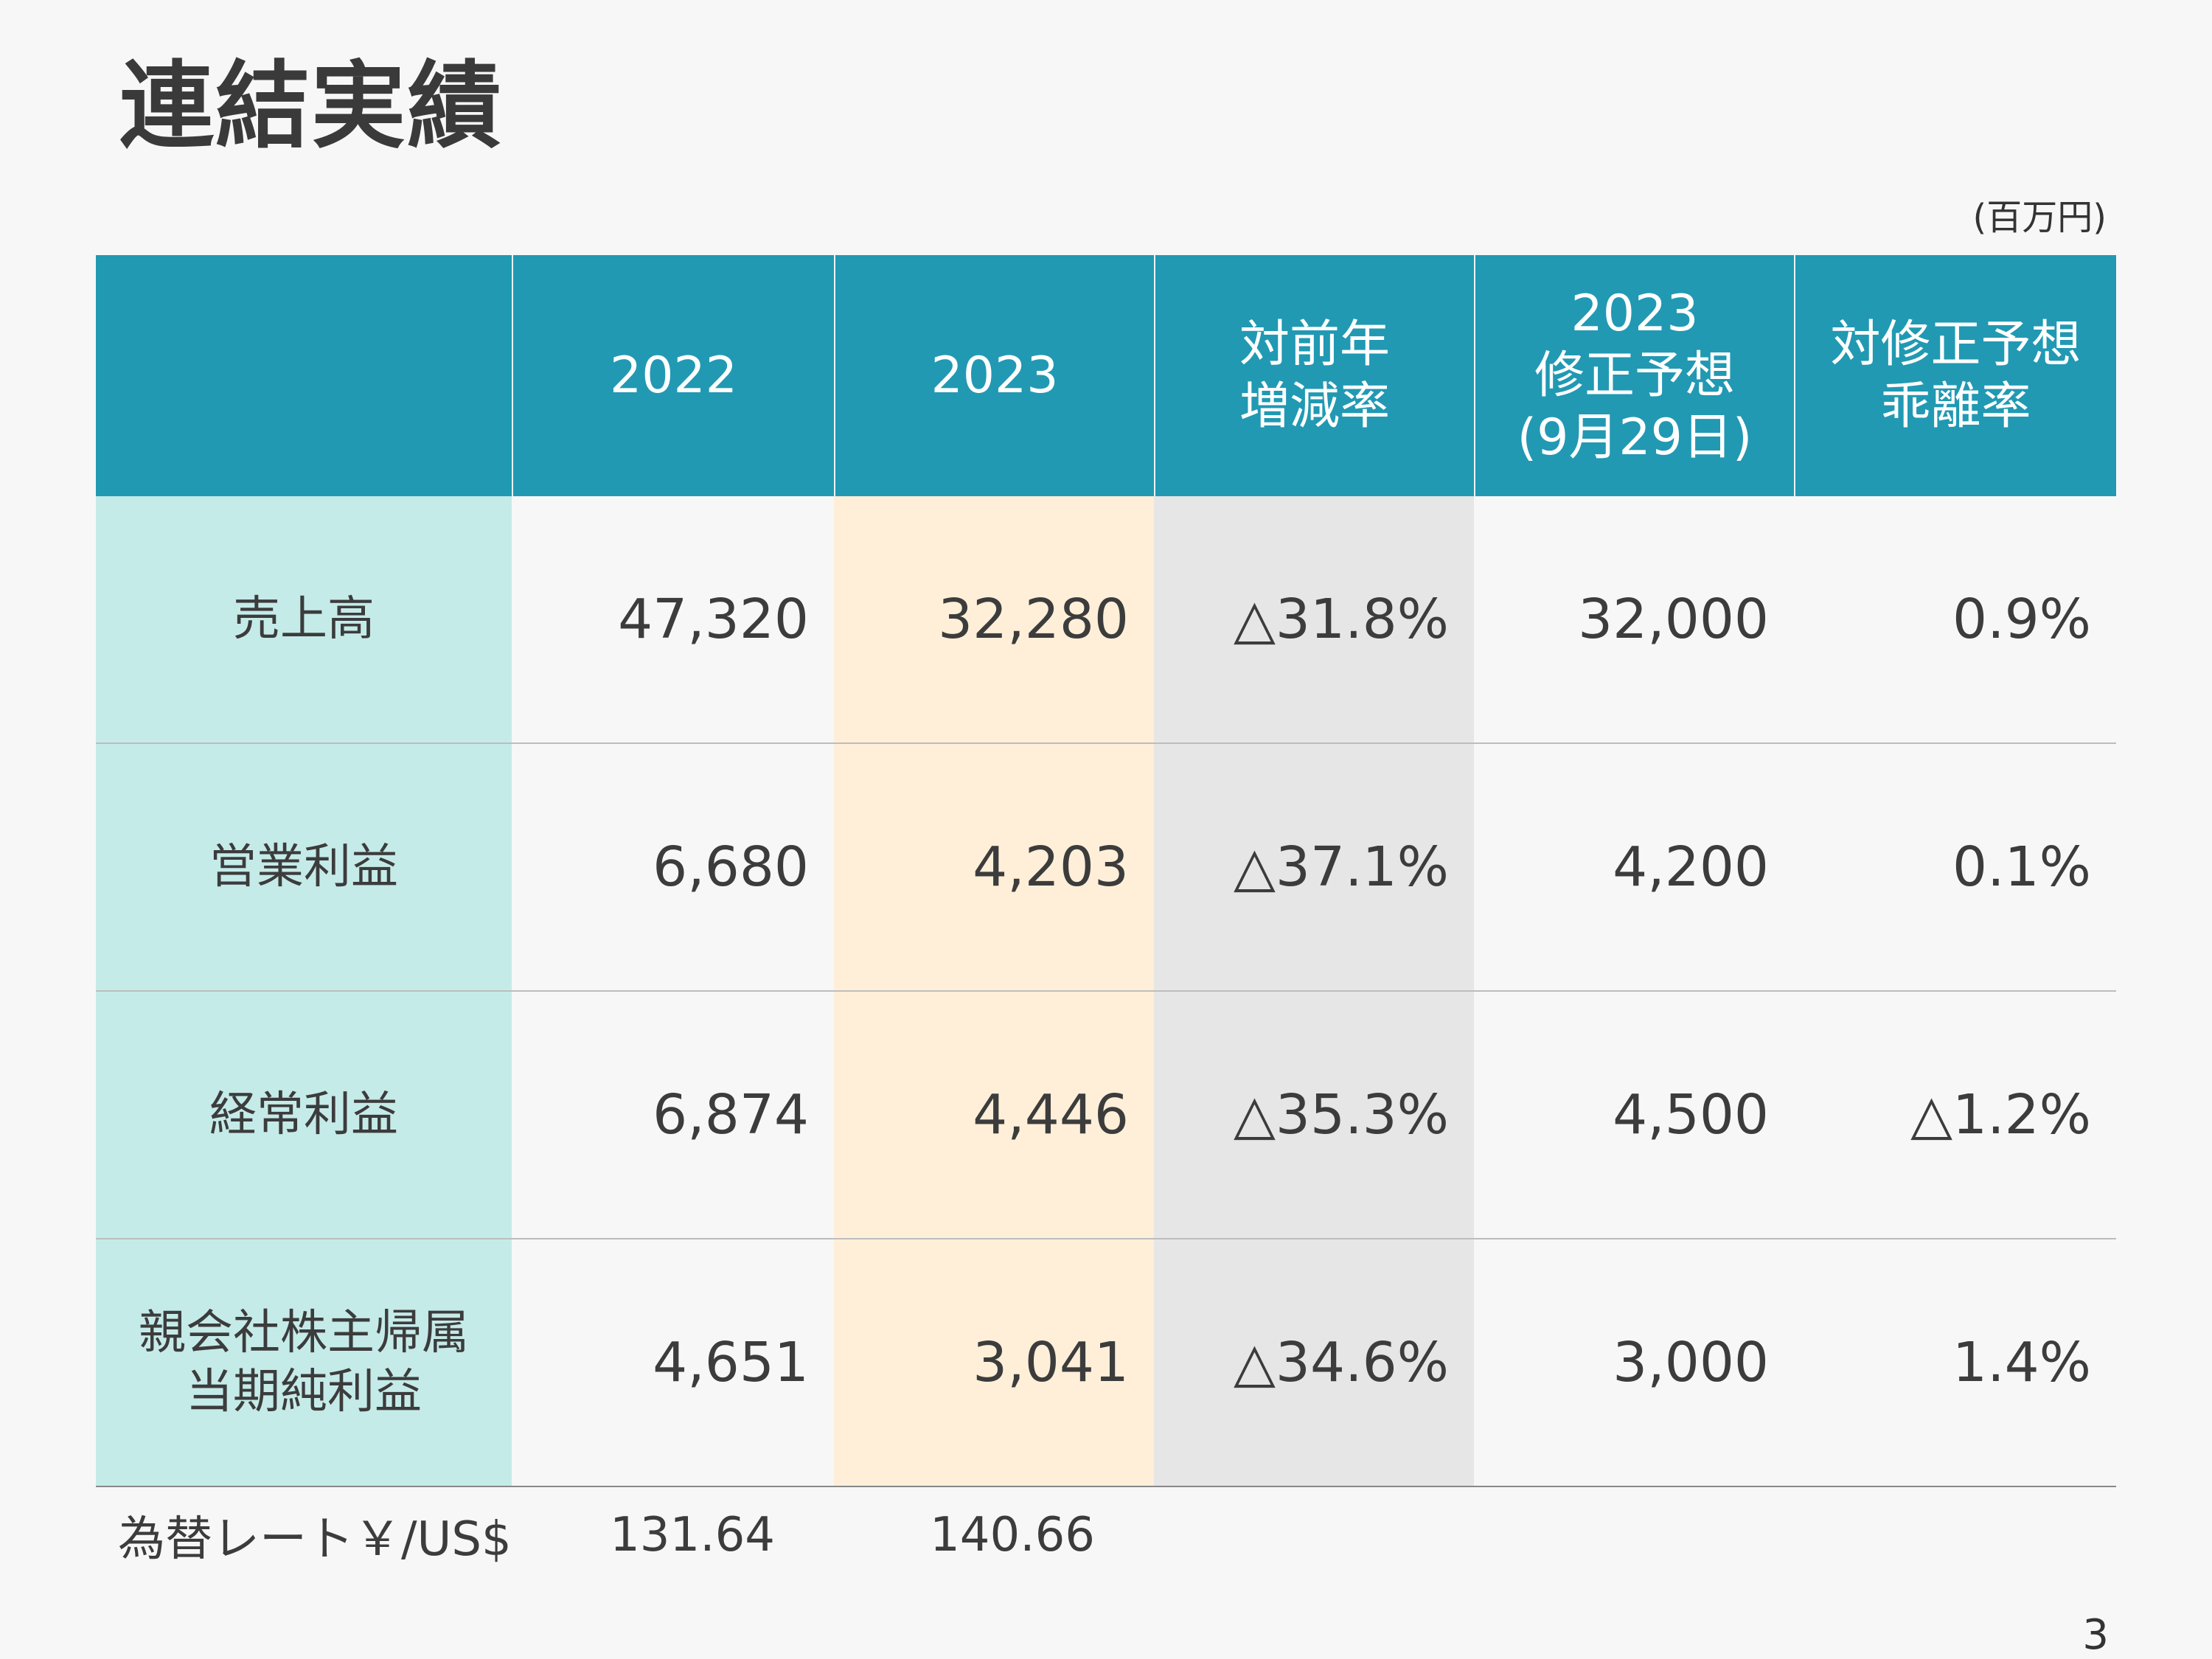  Describe the element at coordinates (1106, 1535) in the screenshot. I see `fx-rate-row: 為替レート￥/US$ 131.64 140.66` at that location.